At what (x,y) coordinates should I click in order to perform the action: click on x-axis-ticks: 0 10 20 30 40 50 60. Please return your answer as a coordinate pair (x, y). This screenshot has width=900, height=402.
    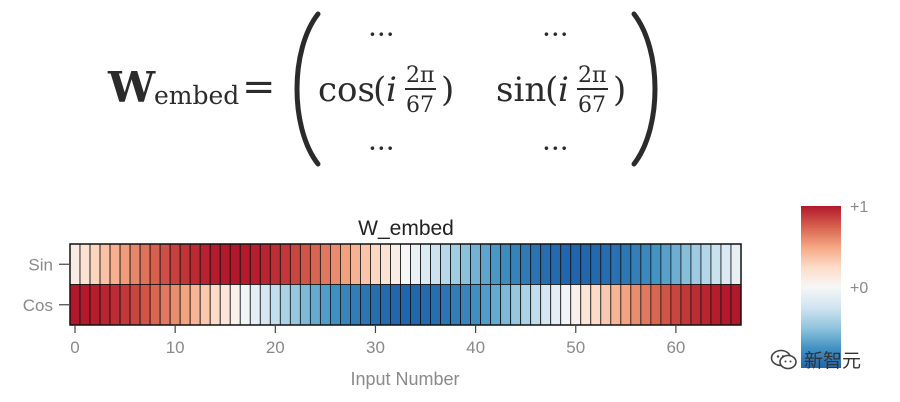
    Looking at the image, I should click on (377, 341).